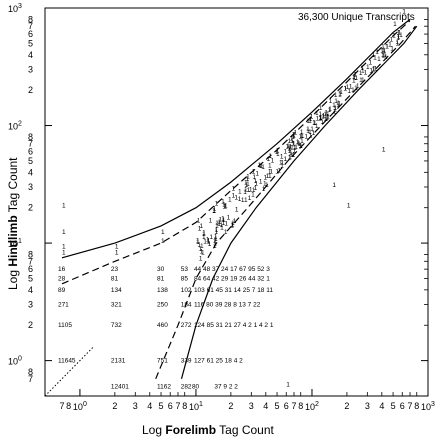 This screenshot has height=440, width=440. I want to click on x-minor-label: 5, so click(393, 406).